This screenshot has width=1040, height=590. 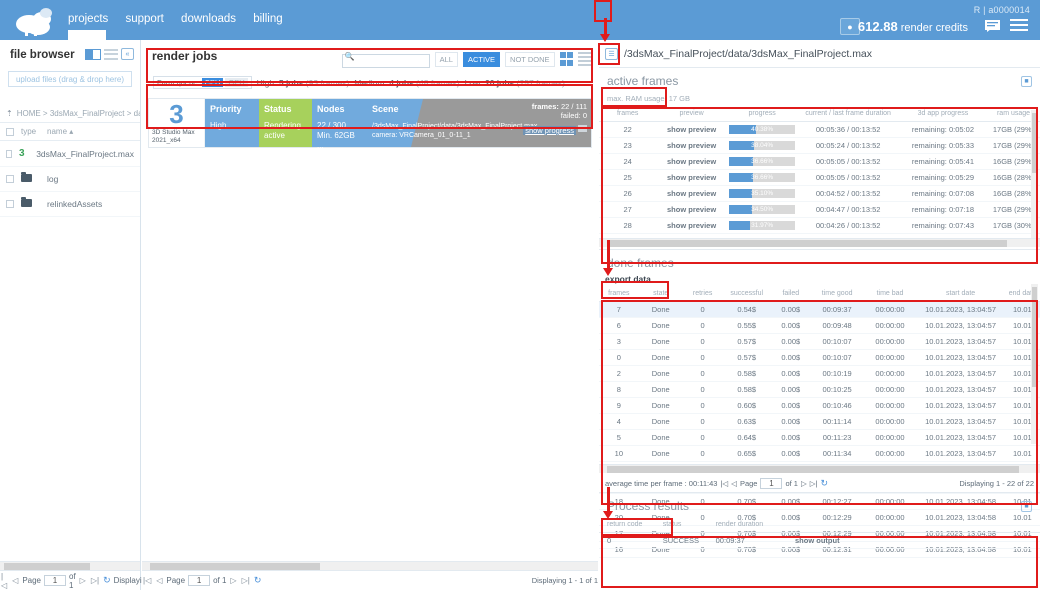 What do you see at coordinates (890, 294) in the screenshot?
I see `col-time-bad: time bad` at bounding box center [890, 294].